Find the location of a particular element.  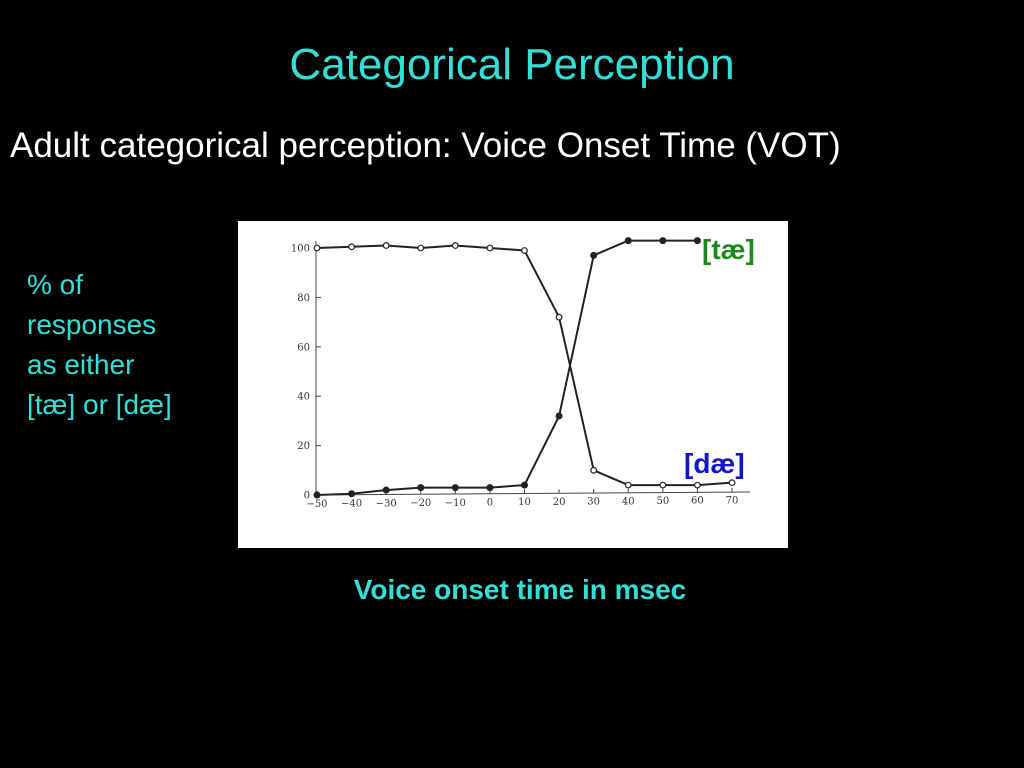

x-tick-label-11: 60 is located at coordinates (697, 501).